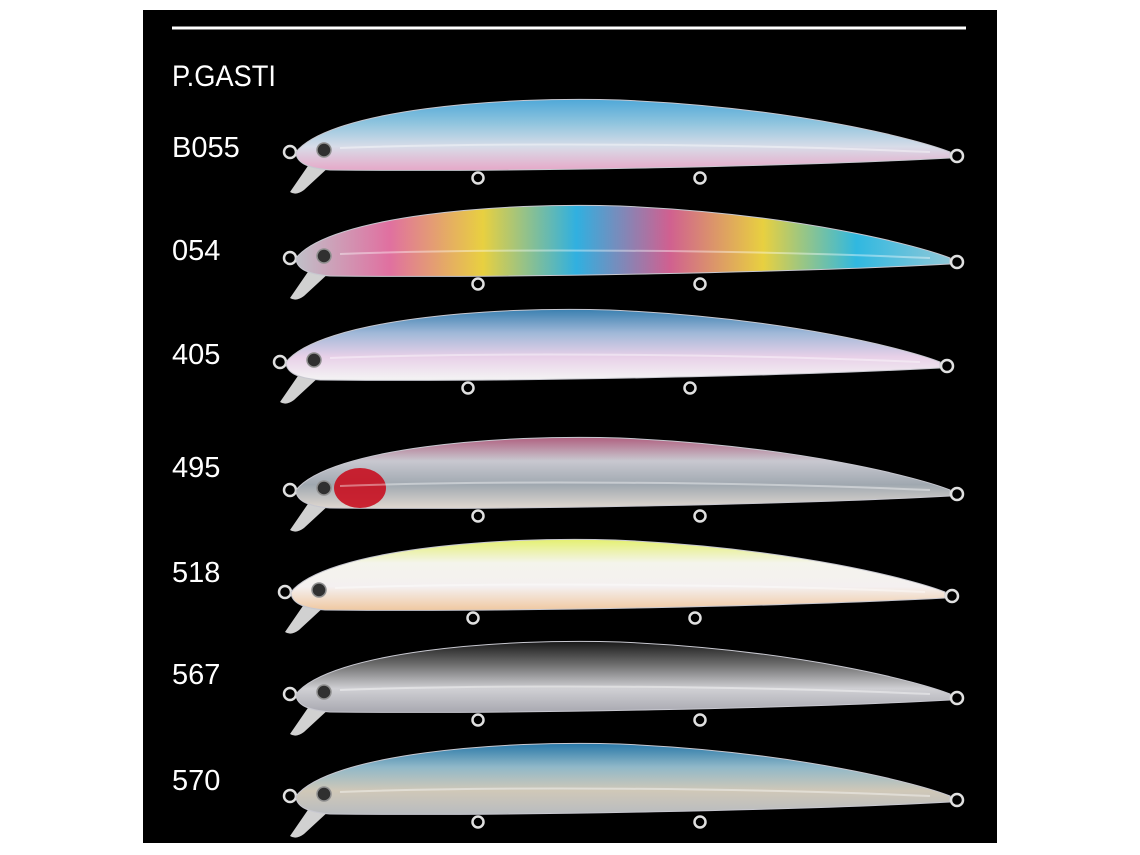 This screenshot has width=1140, height=855. What do you see at coordinates (196, 251) in the screenshot?
I see `lure-code: 054` at bounding box center [196, 251].